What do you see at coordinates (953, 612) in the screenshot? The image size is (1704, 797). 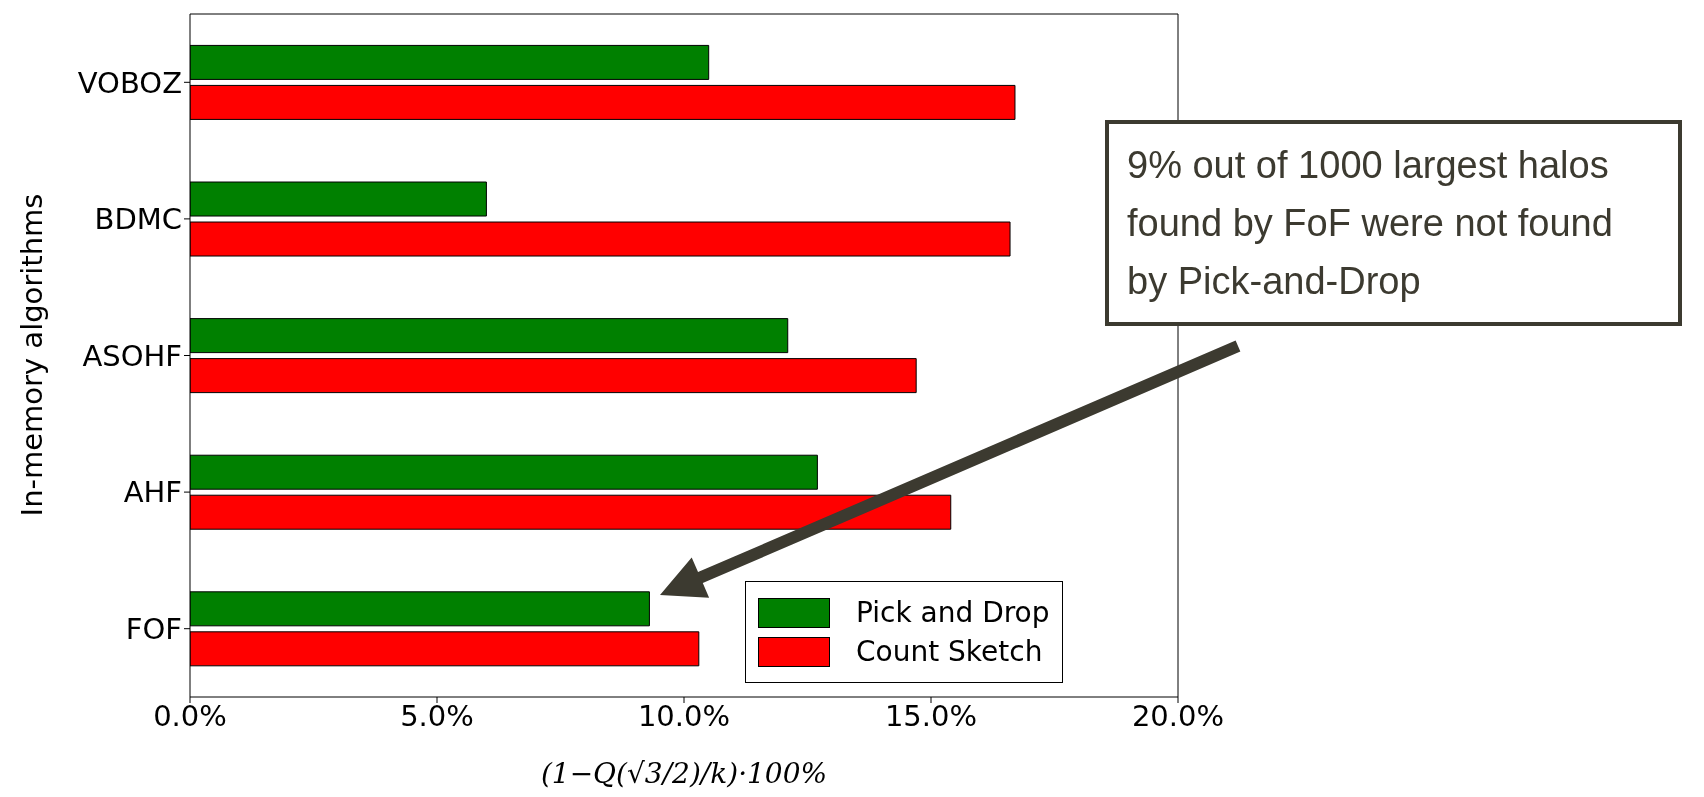 I see `legend-label: Pick and Drop` at bounding box center [953, 612].